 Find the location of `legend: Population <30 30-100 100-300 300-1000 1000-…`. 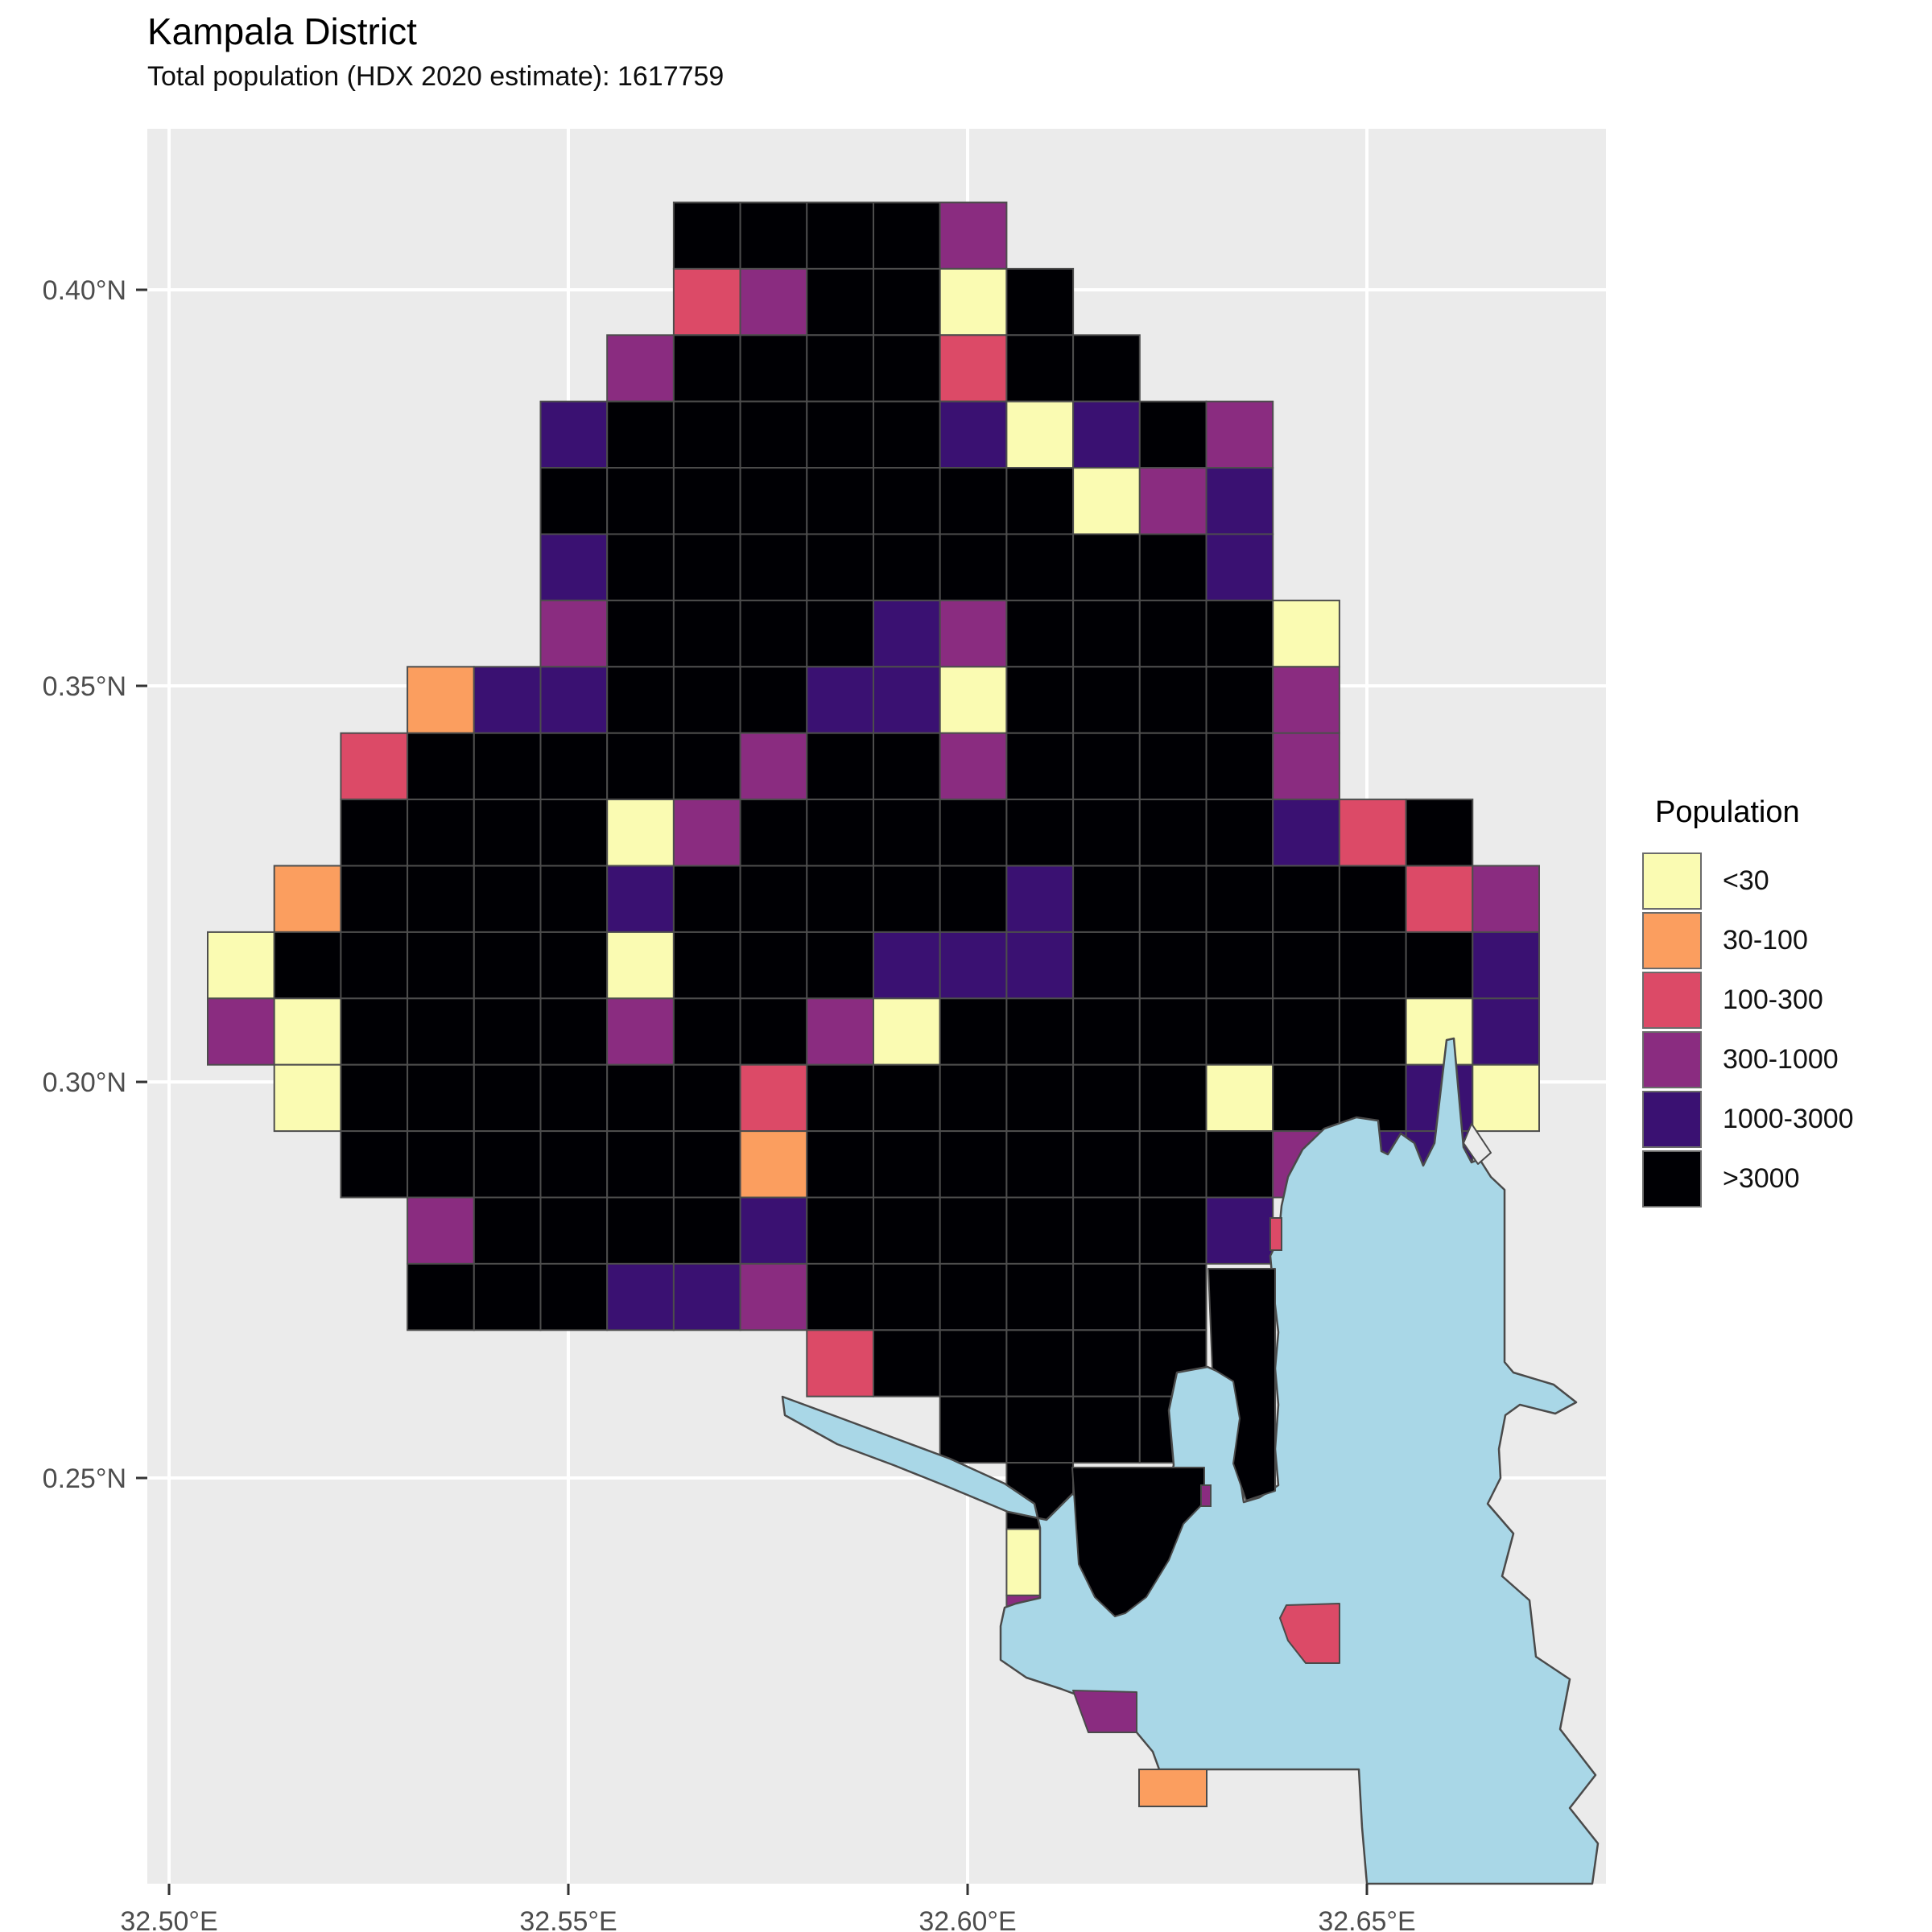

legend: Population <30 30-100 100-300 300-1000 1000-… is located at coordinates (1748, 1002).